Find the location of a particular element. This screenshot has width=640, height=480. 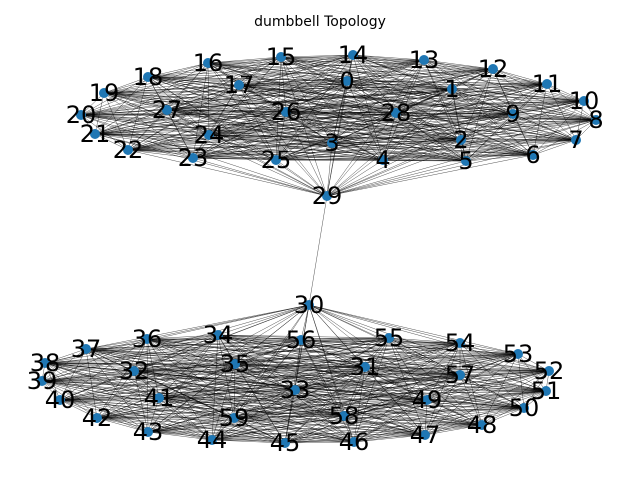

node-label-1: 1 is located at coordinates (451, 89).